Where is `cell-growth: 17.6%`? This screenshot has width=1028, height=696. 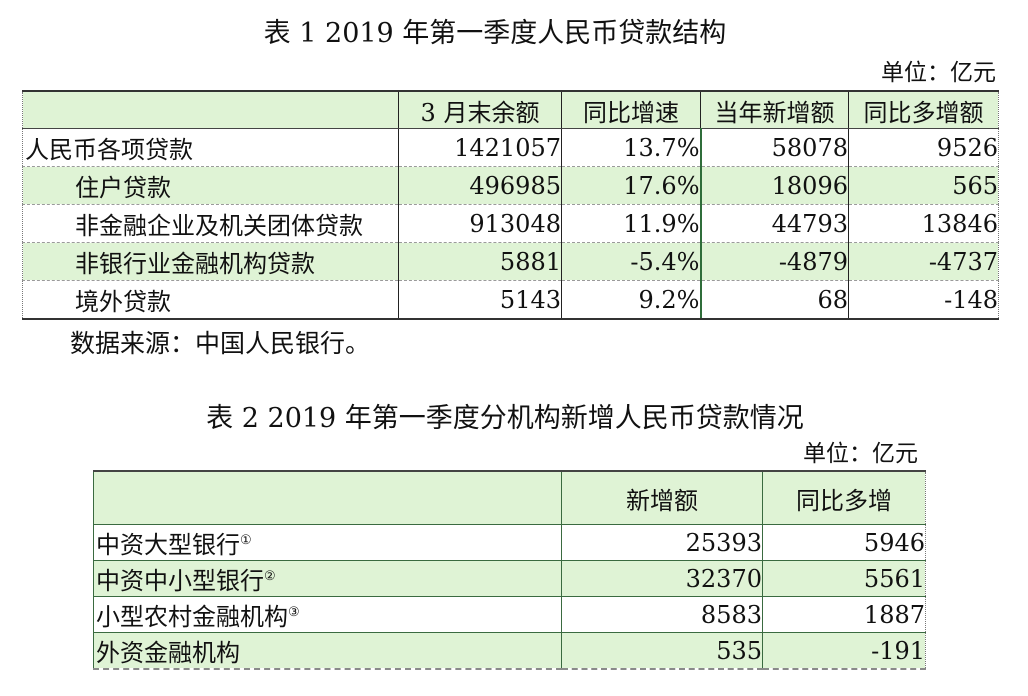 cell-growth: 17.6% is located at coordinates (631, 185).